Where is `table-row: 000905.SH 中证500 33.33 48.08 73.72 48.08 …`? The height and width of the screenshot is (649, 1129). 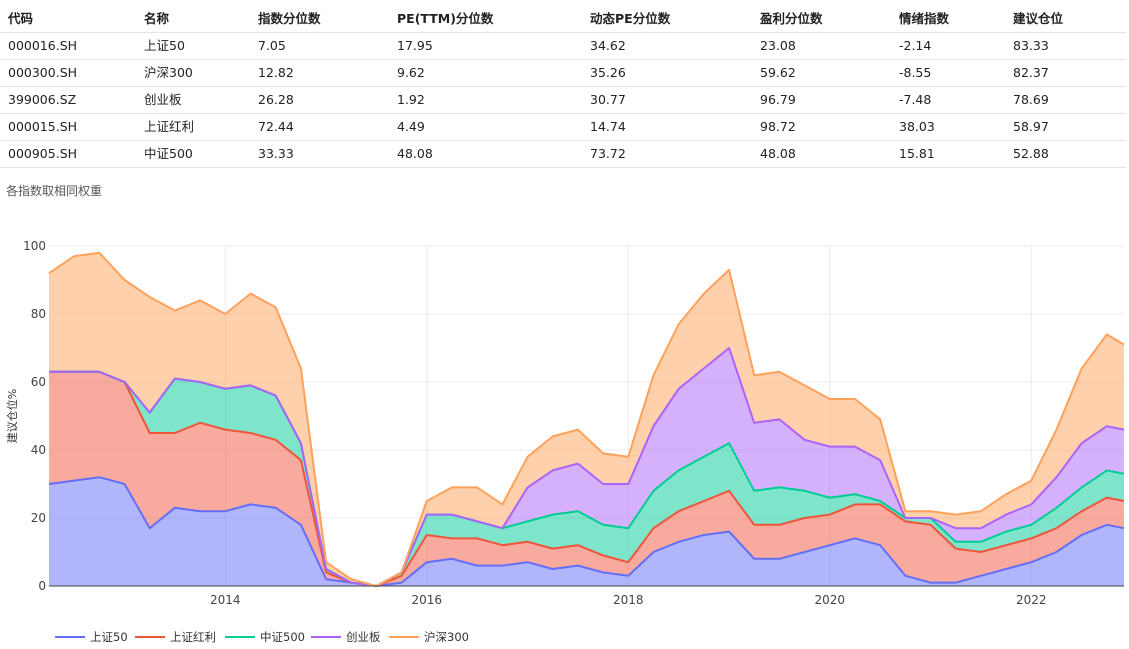
table-row: 000905.SH 中证500 33.33 48.08 73.72 48.08 … is located at coordinates (563, 154).